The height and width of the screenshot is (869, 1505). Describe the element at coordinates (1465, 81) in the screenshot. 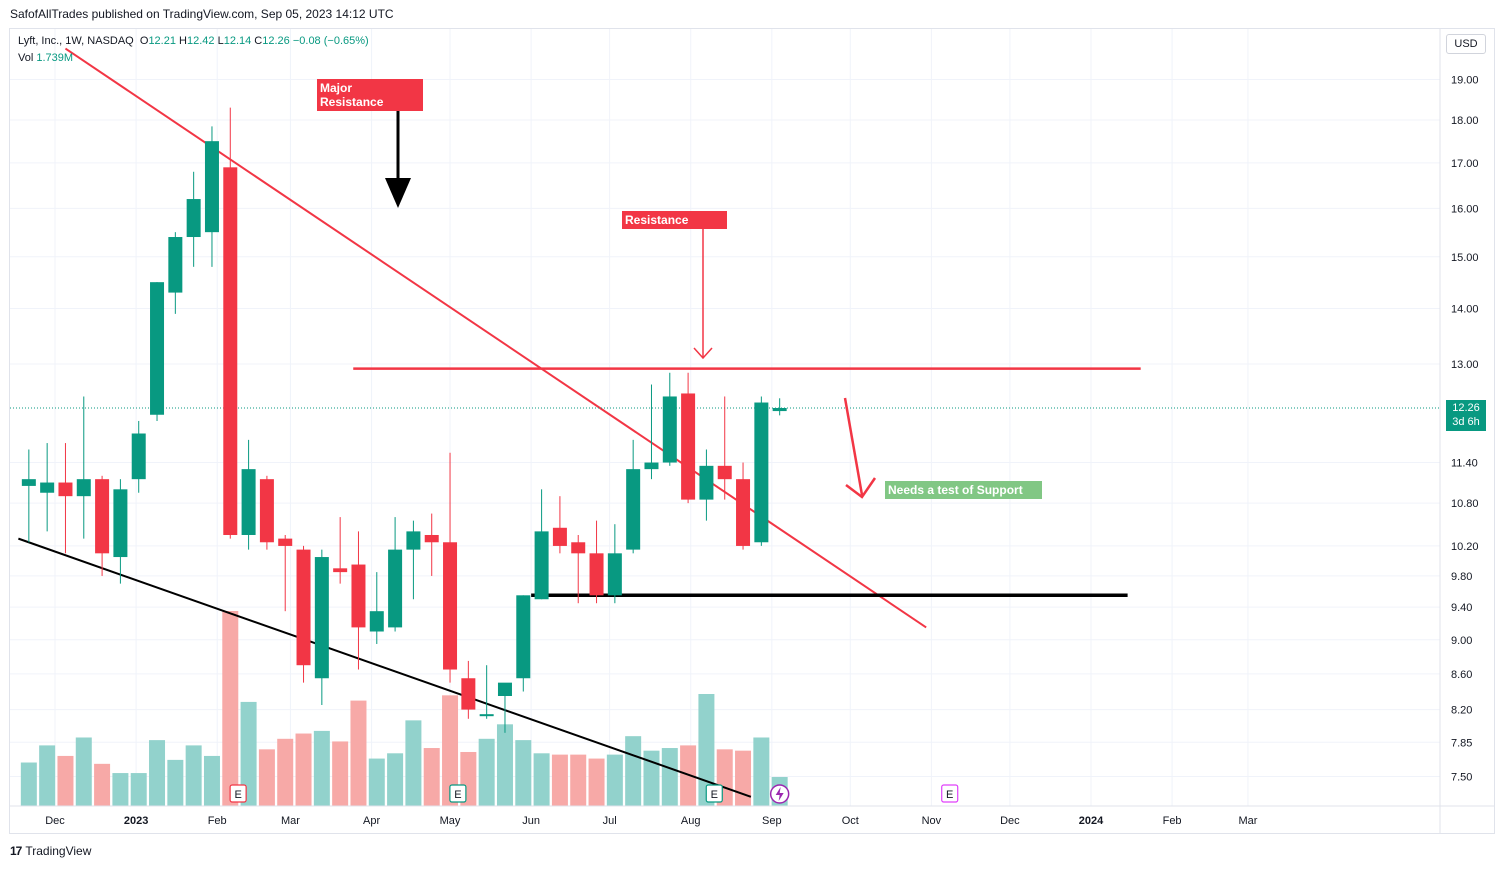

I see `price-tick-label: 19.00` at that location.